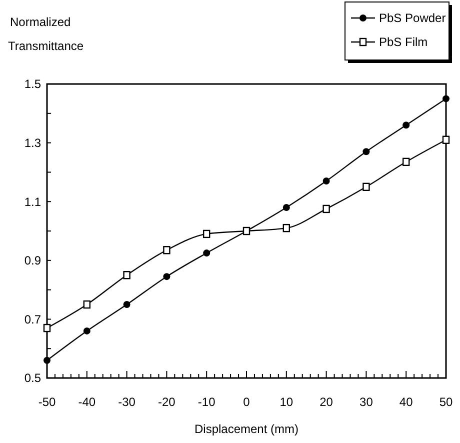 The height and width of the screenshot is (443, 460). Describe the element at coordinates (246, 402) in the screenshot. I see `x-tick-label: 0` at that location.